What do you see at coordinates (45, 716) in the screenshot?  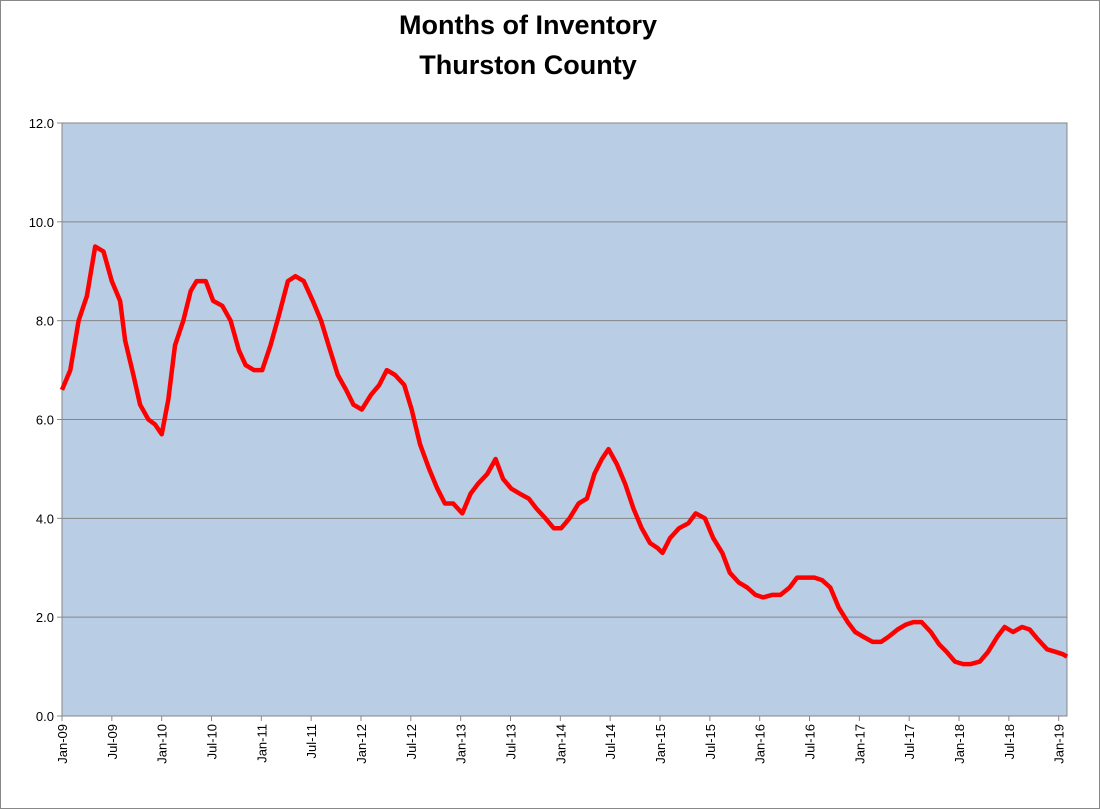 I see `y-tick-label: 0.0` at bounding box center [45, 716].